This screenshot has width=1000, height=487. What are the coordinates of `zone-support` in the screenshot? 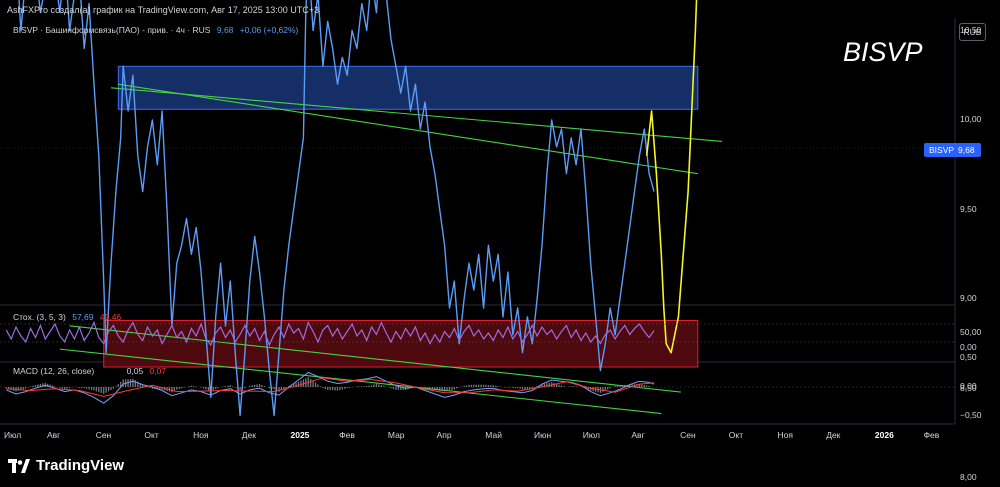 It's located at (401, 343).